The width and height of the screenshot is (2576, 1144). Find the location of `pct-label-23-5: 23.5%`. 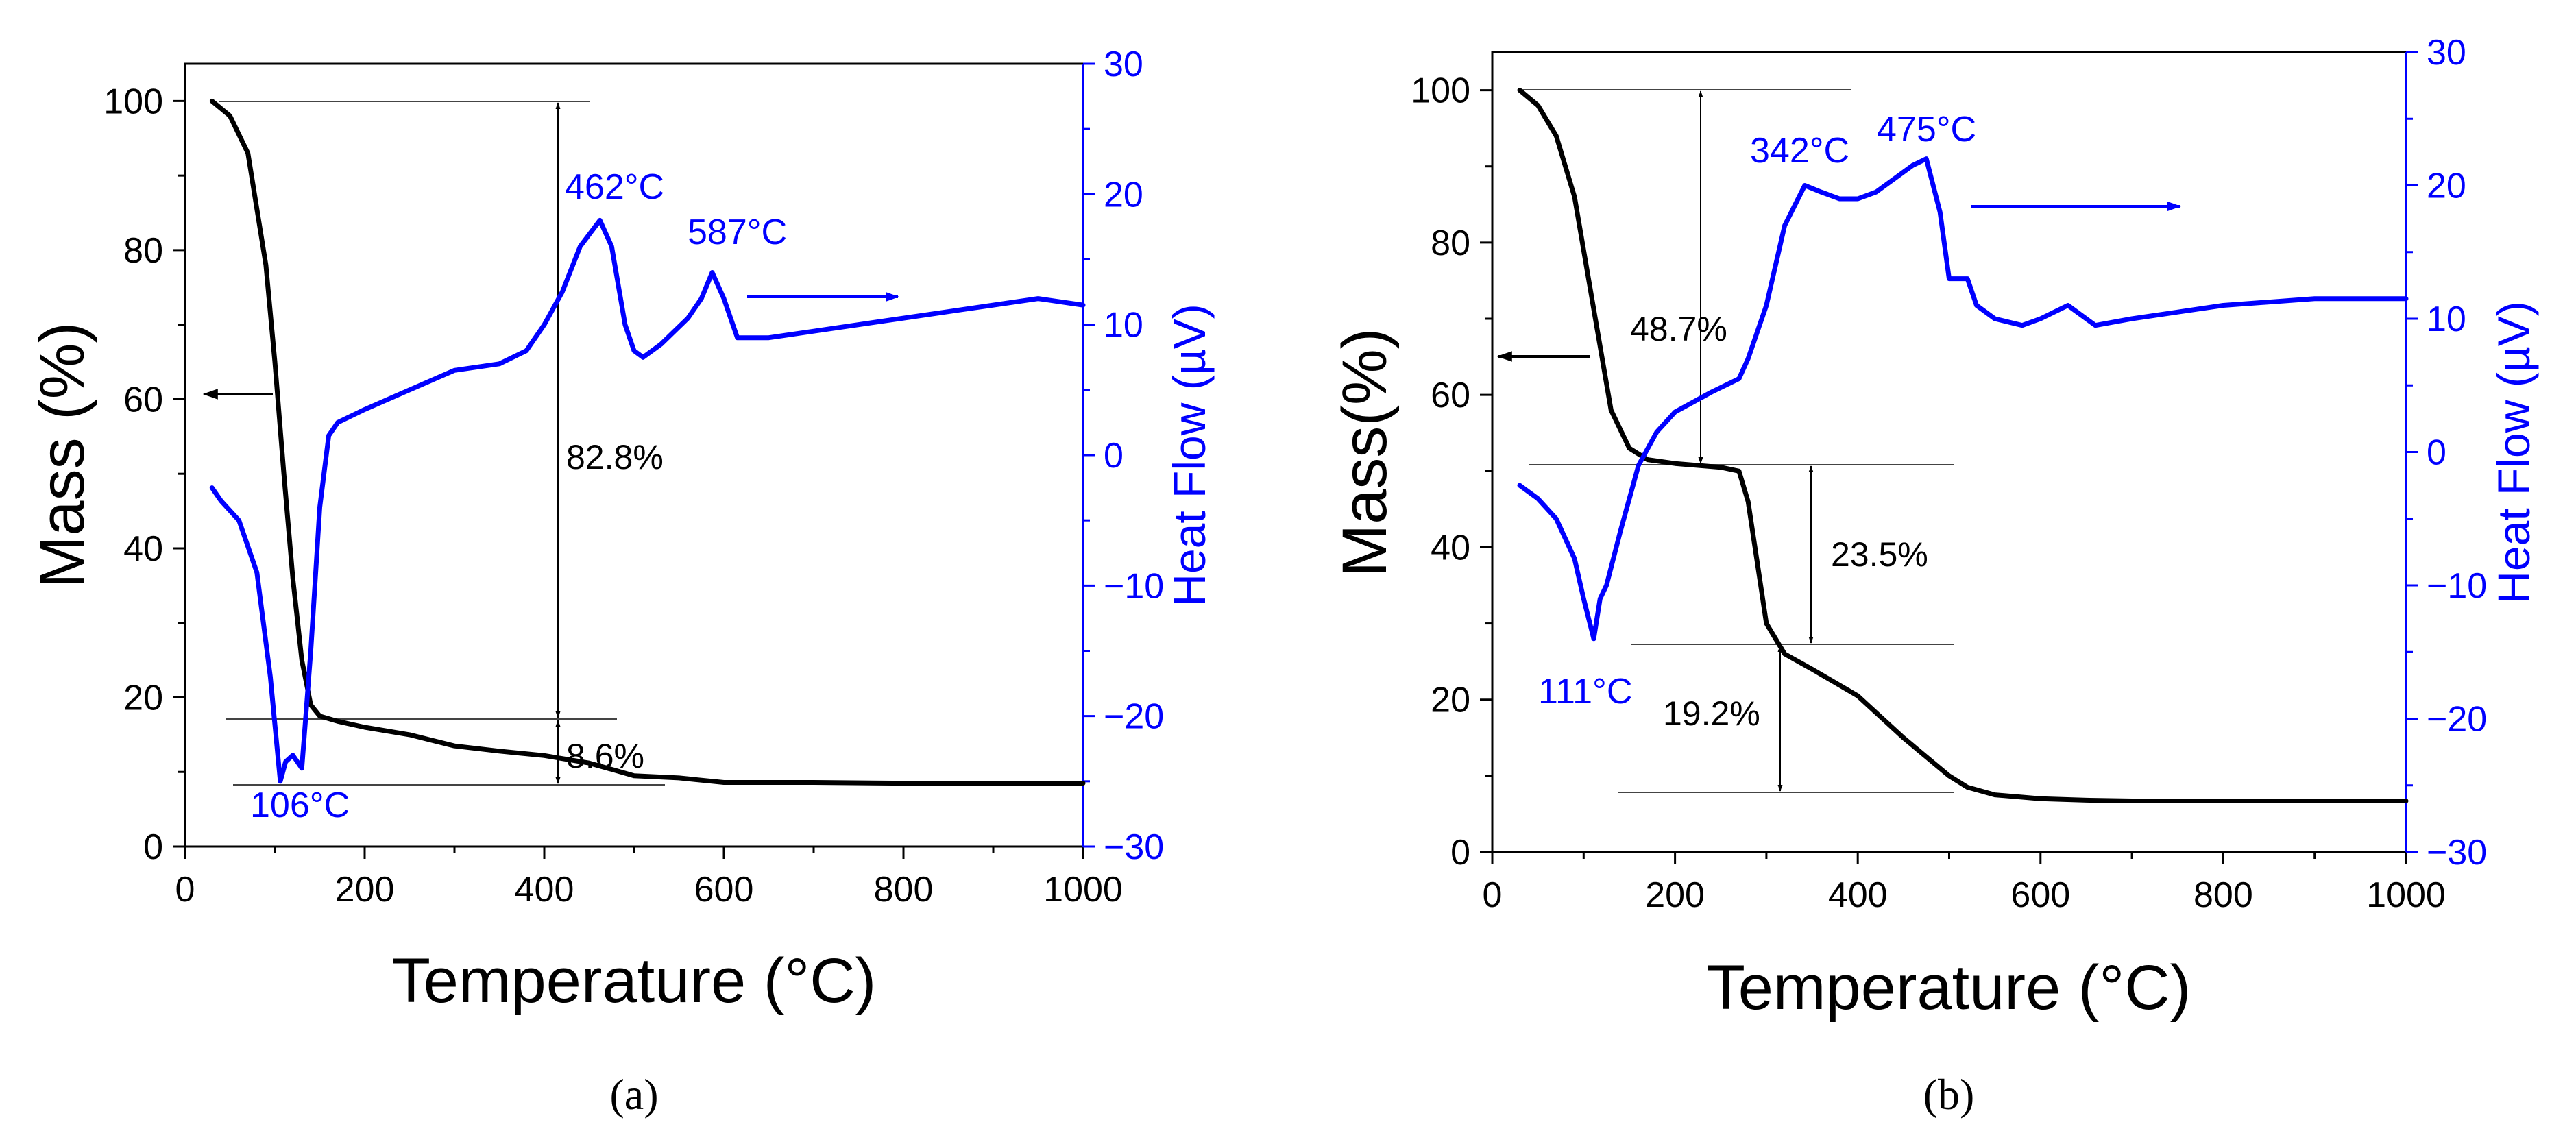

pct-label-23-5: 23.5% is located at coordinates (1879, 555).